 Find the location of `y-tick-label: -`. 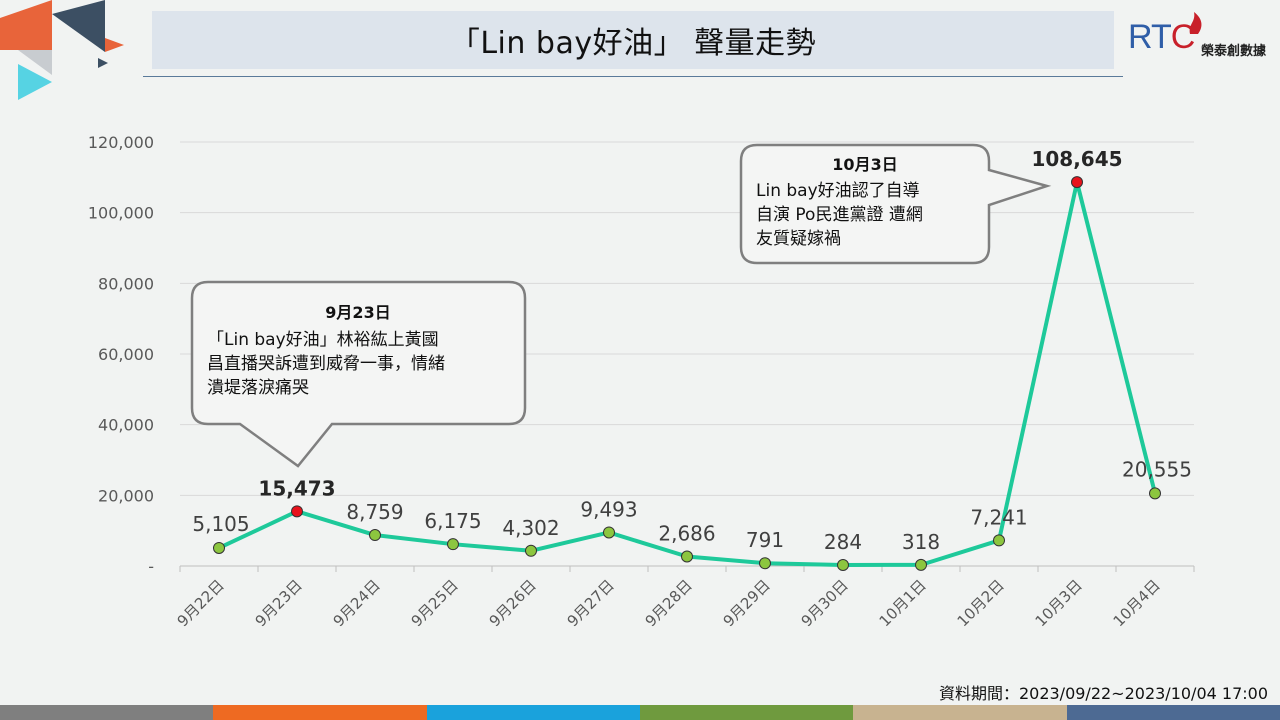

y-tick-label: - is located at coordinates (151, 566).